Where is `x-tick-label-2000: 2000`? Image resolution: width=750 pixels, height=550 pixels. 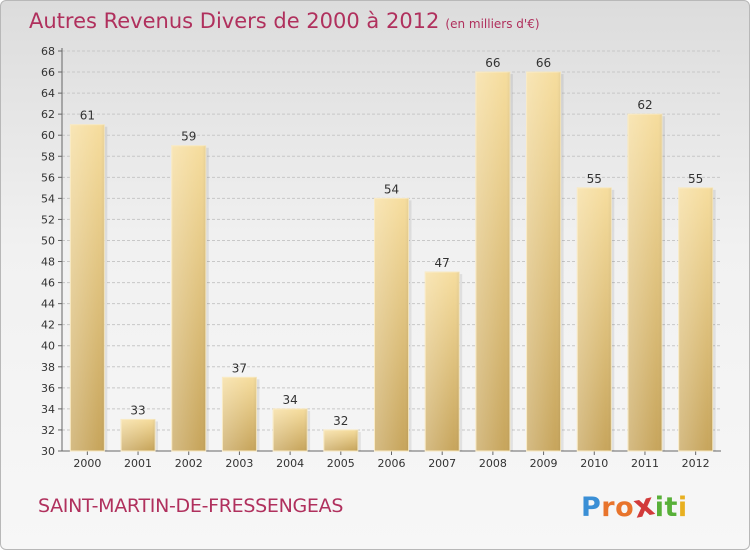
x-tick-label-2000: 2000 is located at coordinates (87, 463).